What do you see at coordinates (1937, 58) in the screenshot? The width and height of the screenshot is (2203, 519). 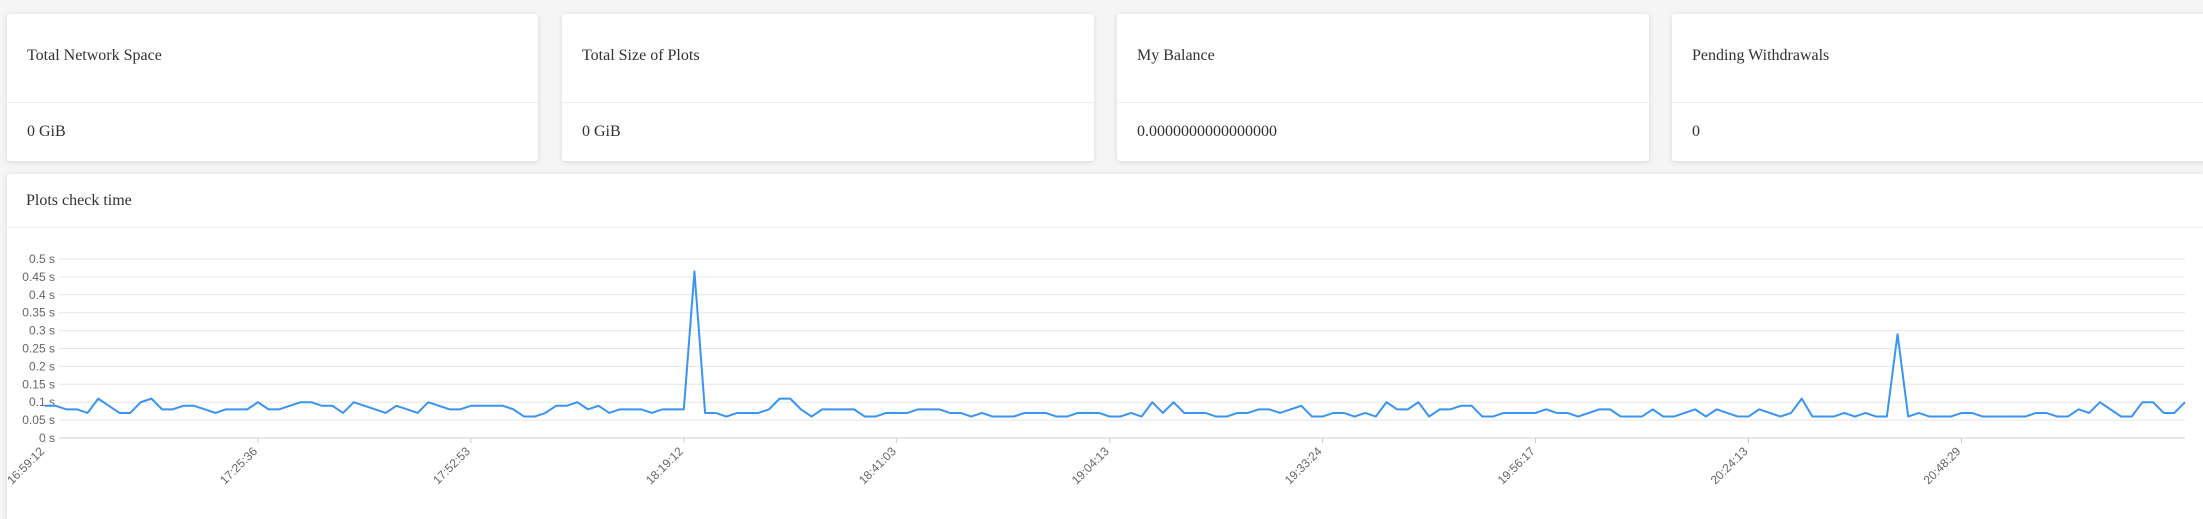 I see `stat-title: Pending Withdrawals` at bounding box center [1937, 58].